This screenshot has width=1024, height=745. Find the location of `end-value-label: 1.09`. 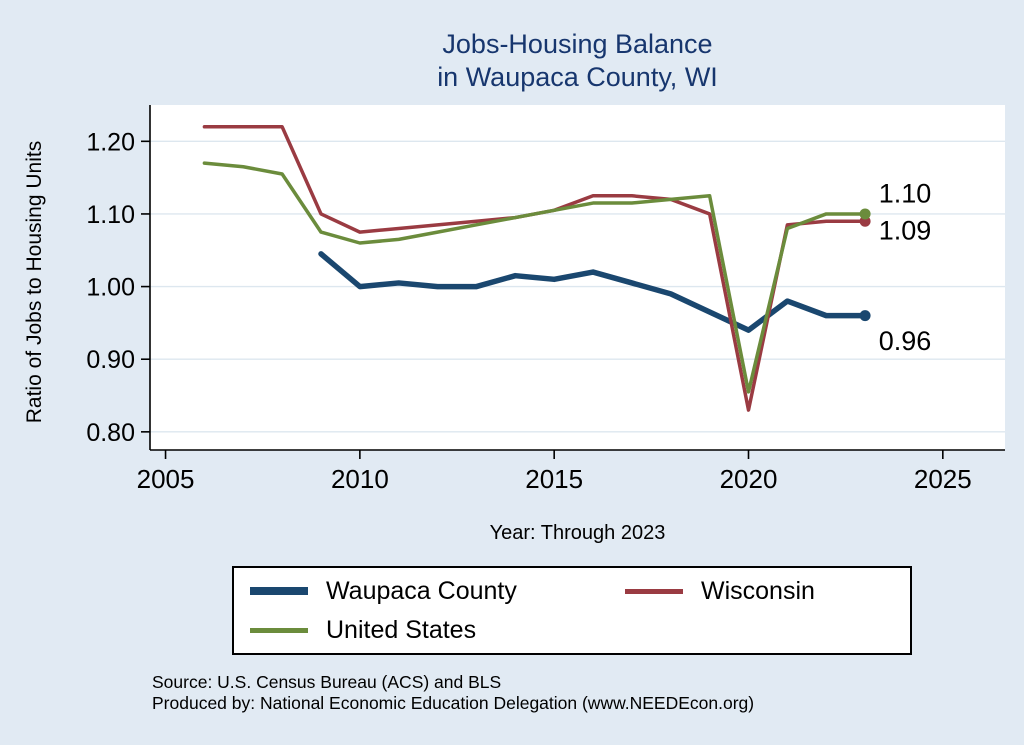

end-value-label: 1.09 is located at coordinates (905, 231).